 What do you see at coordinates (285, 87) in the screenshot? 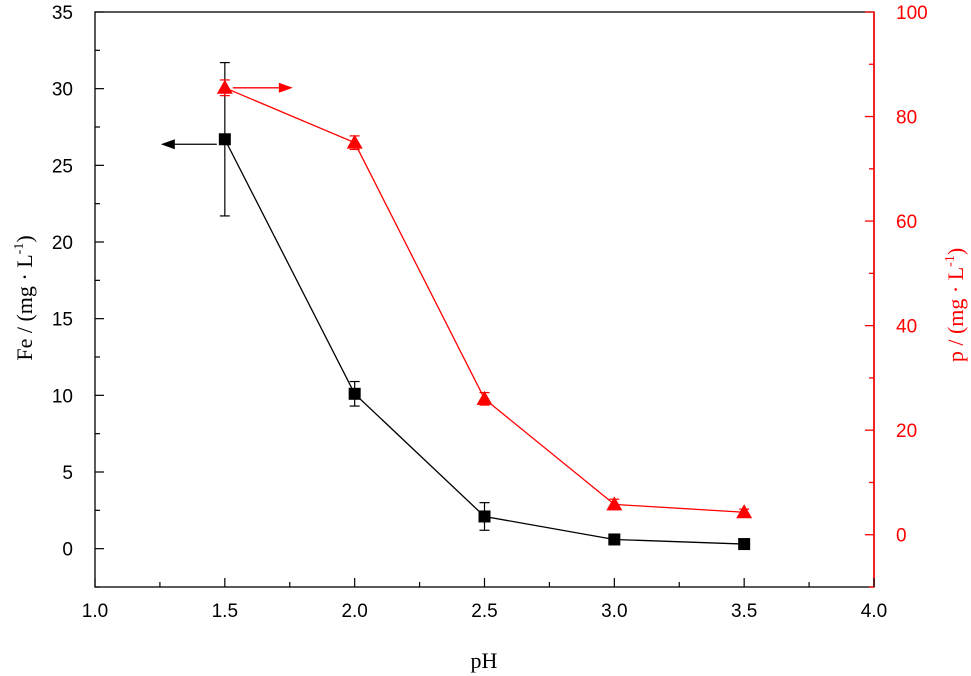
I see `p-axis-arrow-head` at bounding box center [285, 87].